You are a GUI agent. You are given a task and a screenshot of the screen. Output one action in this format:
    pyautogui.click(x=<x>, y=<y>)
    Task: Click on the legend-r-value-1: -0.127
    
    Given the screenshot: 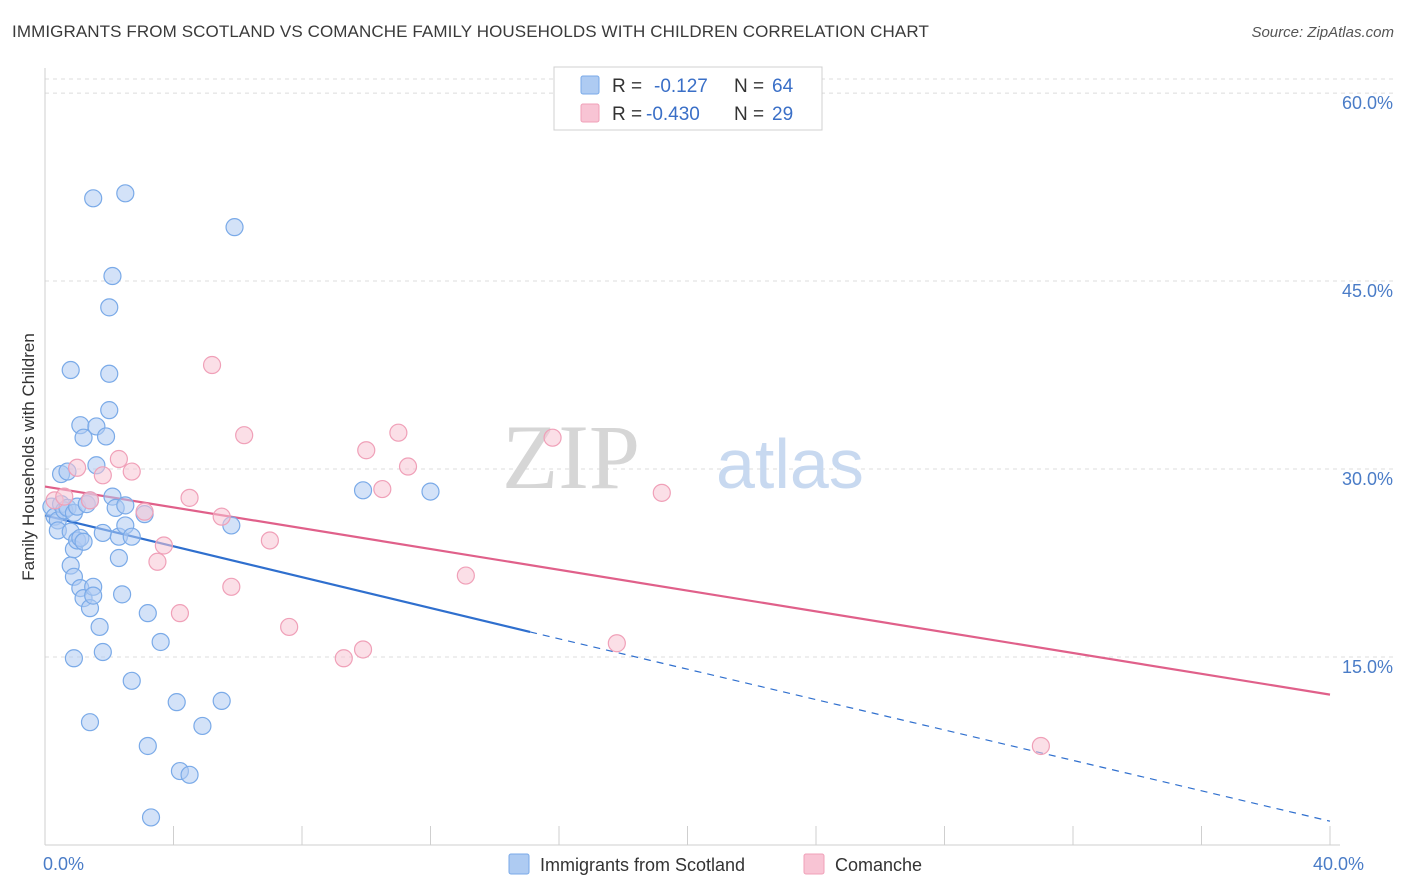 What is the action you would take?
    pyautogui.click(x=681, y=86)
    